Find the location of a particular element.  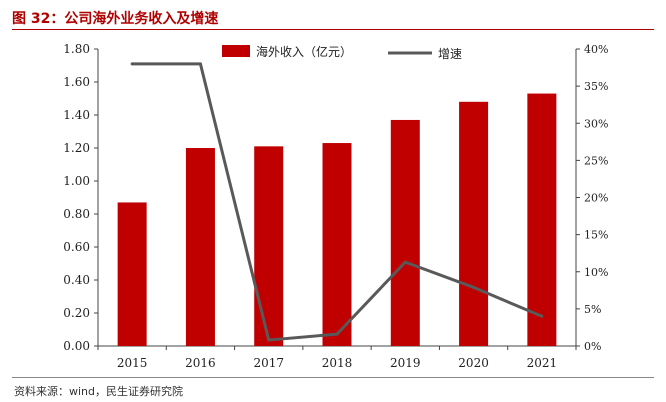

figure-title: 图 32：公司海外业务收入及增速 is located at coordinates (115, 19).